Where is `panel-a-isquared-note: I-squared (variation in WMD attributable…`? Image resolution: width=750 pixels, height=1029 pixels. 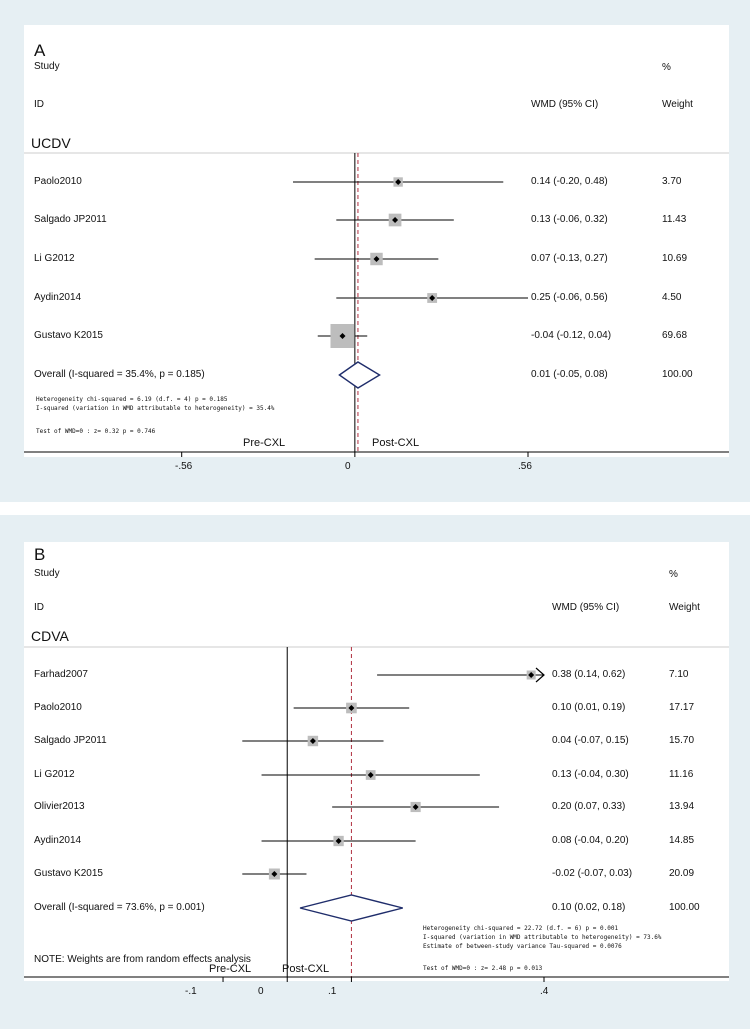
panel-a-isquared-note: I-squared (variation in WMD attributable… is located at coordinates (155, 408).